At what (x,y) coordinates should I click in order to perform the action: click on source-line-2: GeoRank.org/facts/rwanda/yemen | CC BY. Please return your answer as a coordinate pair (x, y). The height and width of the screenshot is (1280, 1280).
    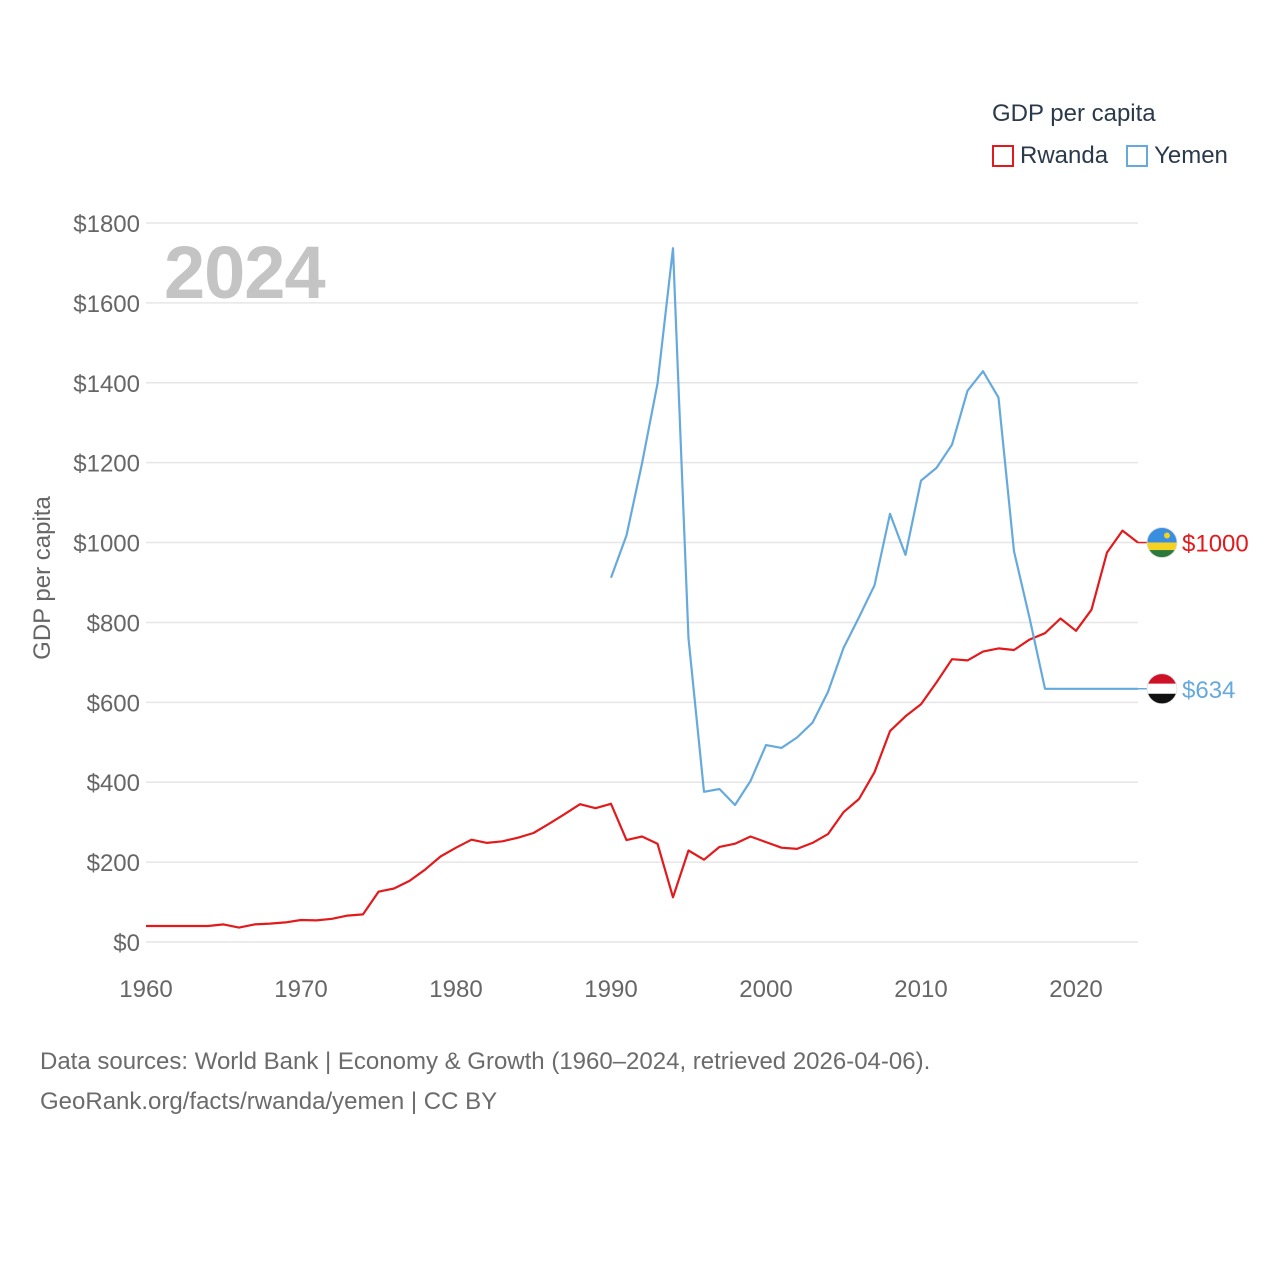
    Looking at the image, I should click on (269, 1101).